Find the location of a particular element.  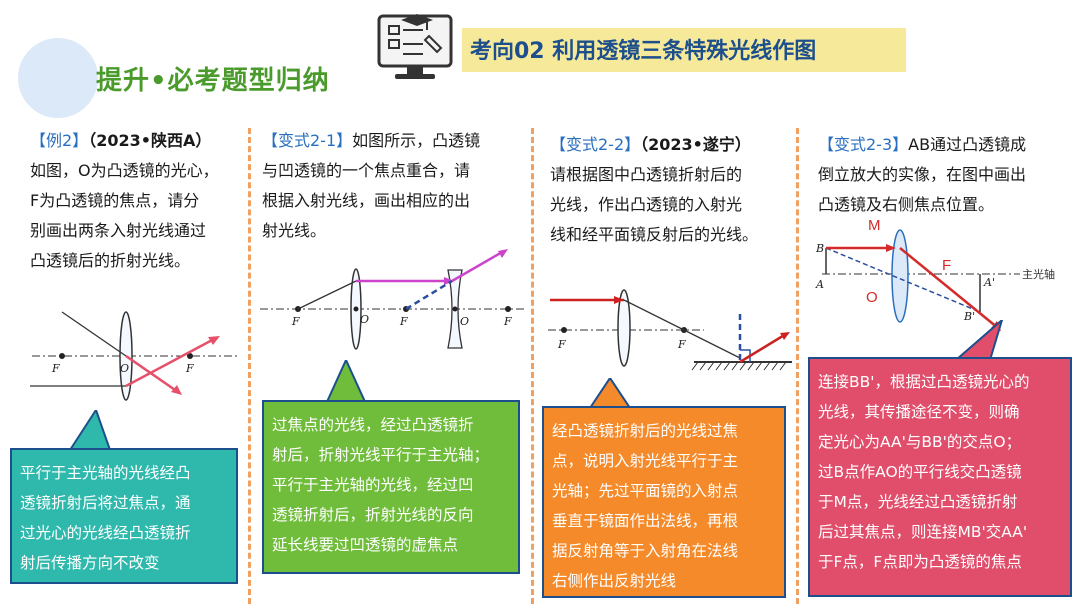

question-line: AB通过凸透镜成 is located at coordinates (967, 144).